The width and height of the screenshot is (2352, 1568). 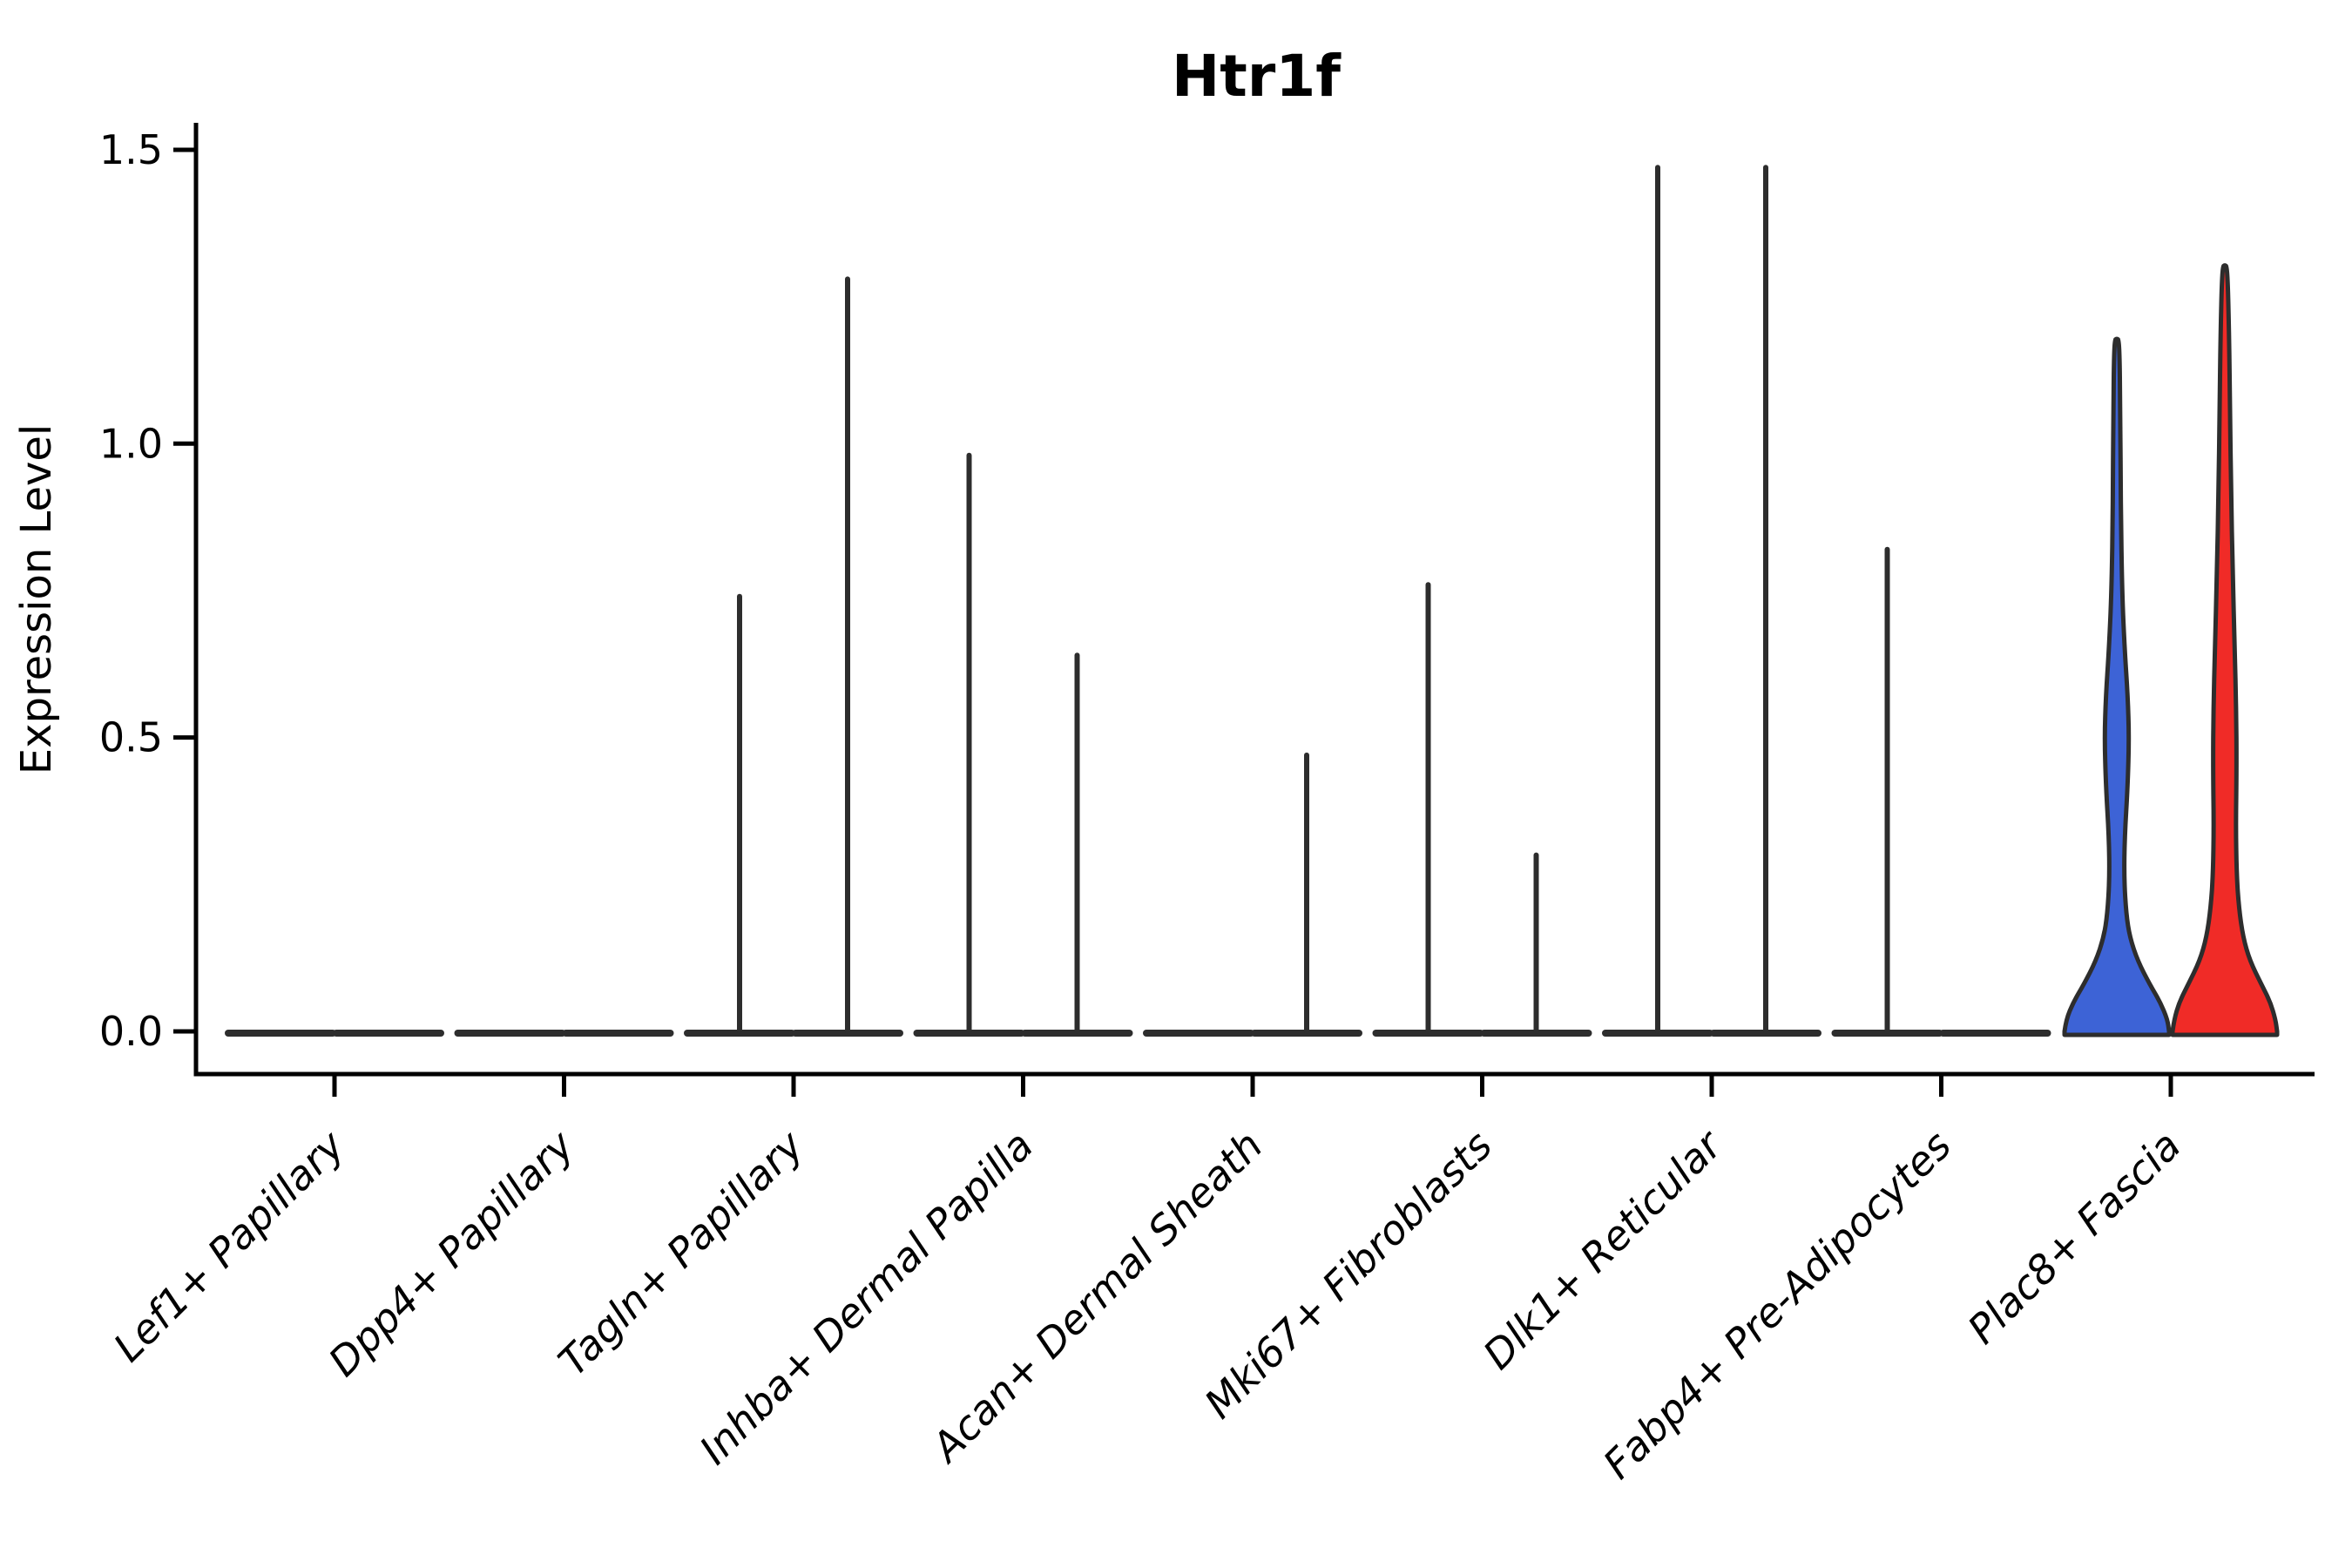 What do you see at coordinates (2225, 650) in the screenshot?
I see `violin-filled-red` at bounding box center [2225, 650].